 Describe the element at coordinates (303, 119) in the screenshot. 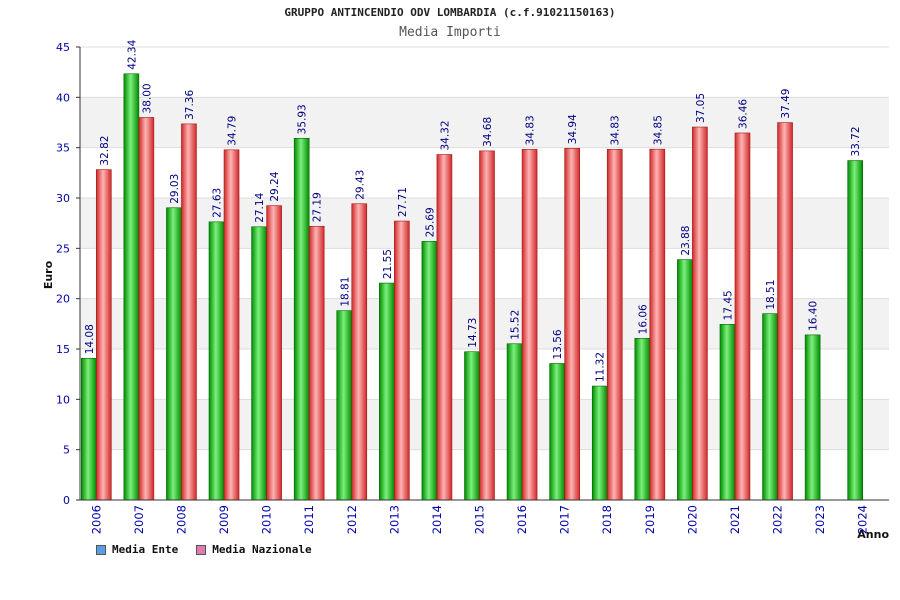

I see `data-label: 35.93` at that location.